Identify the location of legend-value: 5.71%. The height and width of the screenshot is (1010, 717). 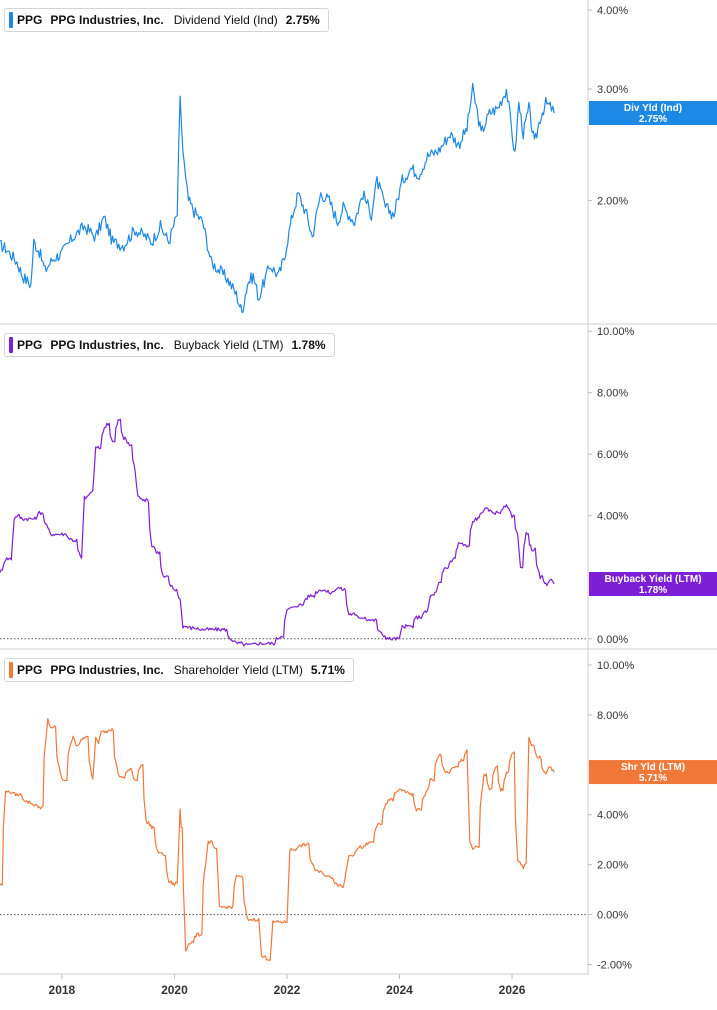
(327, 670).